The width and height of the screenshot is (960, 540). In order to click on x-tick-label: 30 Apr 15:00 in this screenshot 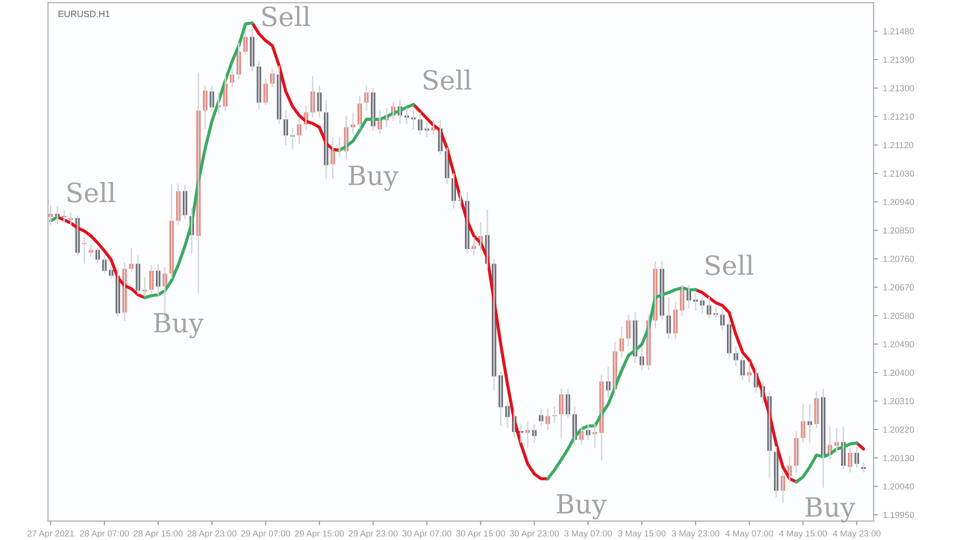, I will do `click(481, 534)`.